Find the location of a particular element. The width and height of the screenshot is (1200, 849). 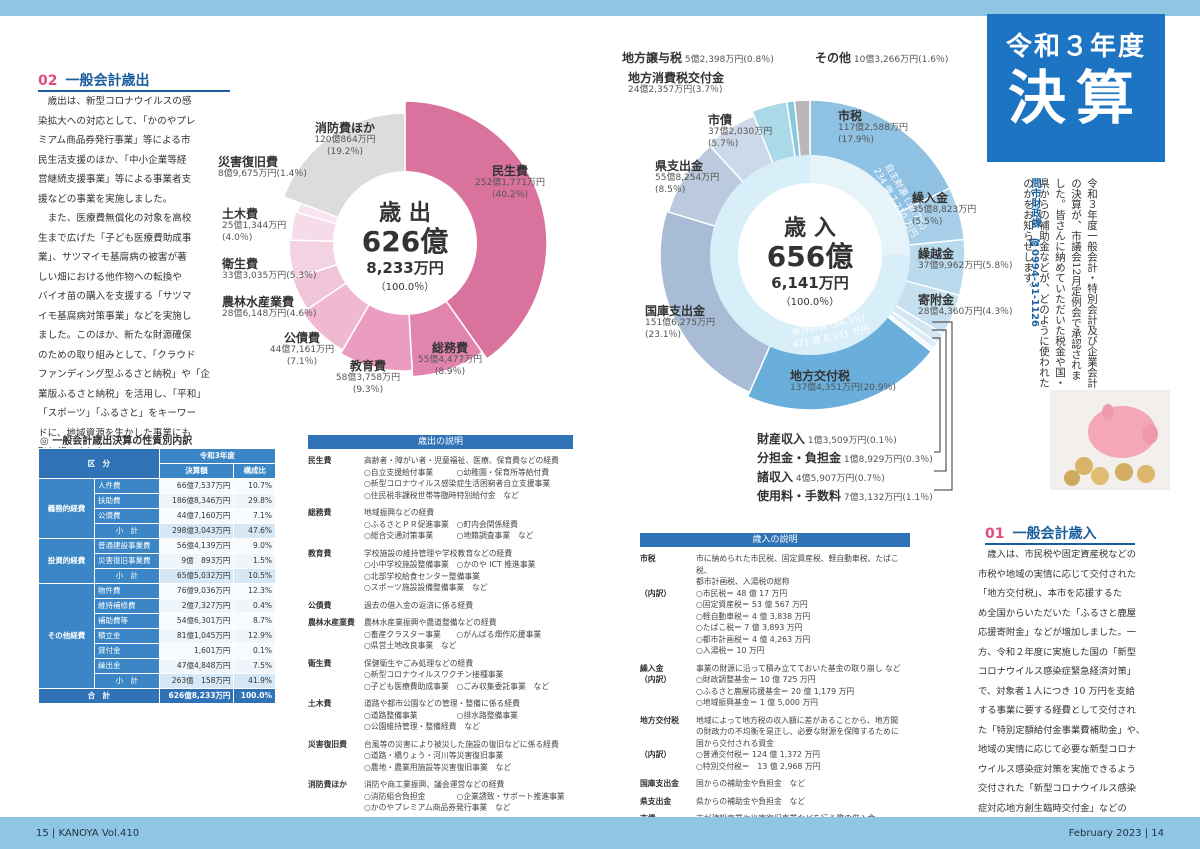

nature-table-title: ◎ 一般会計歳出決算の性質別内訳 is located at coordinates (116, 441).